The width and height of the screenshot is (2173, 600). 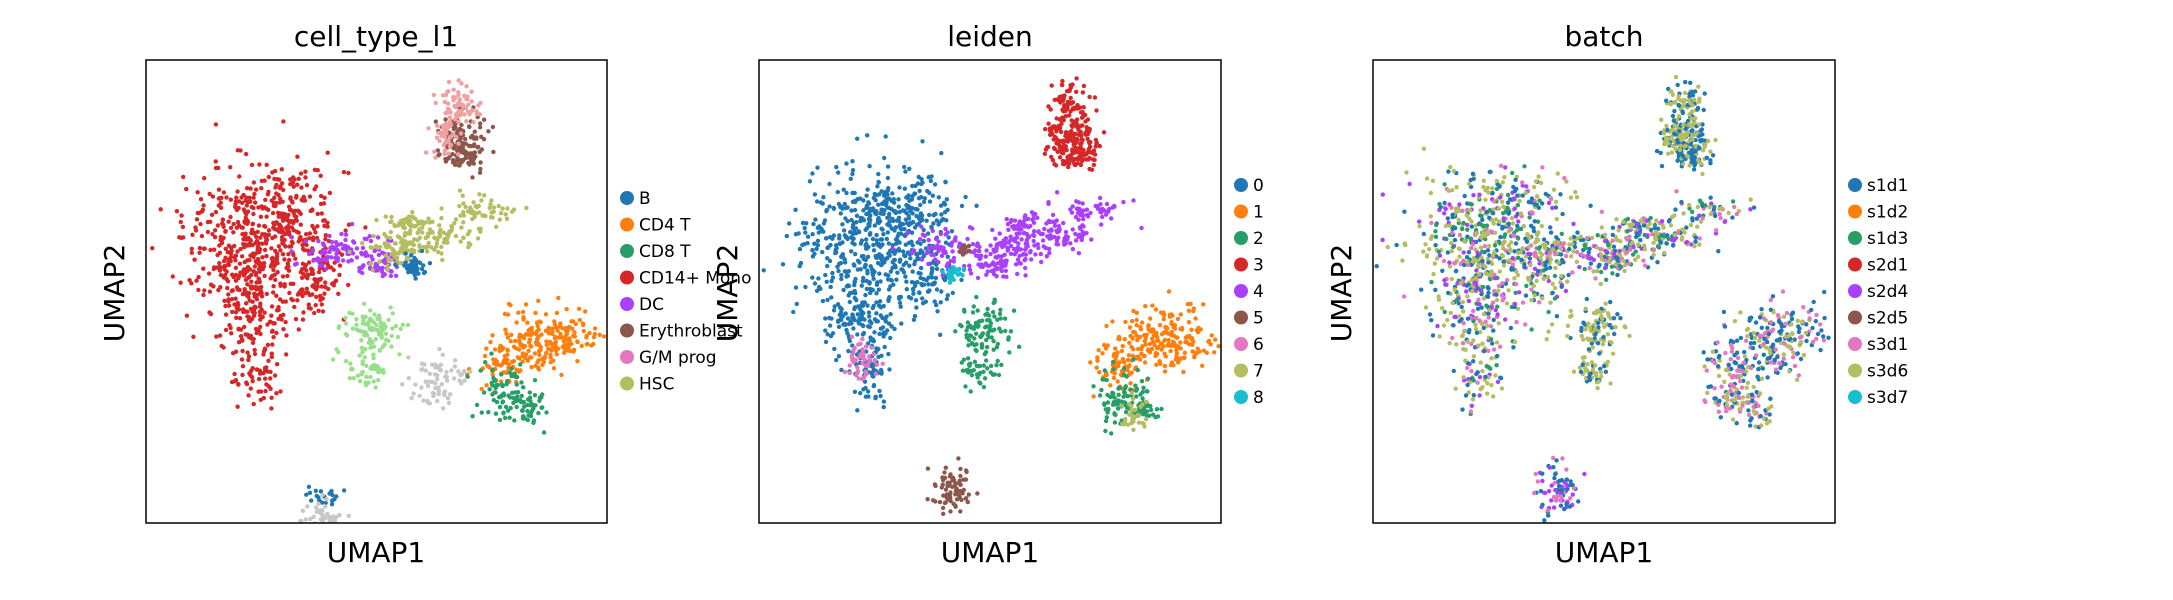 What do you see at coordinates (1258, 266) in the screenshot?
I see `legend-label: 3` at bounding box center [1258, 266].